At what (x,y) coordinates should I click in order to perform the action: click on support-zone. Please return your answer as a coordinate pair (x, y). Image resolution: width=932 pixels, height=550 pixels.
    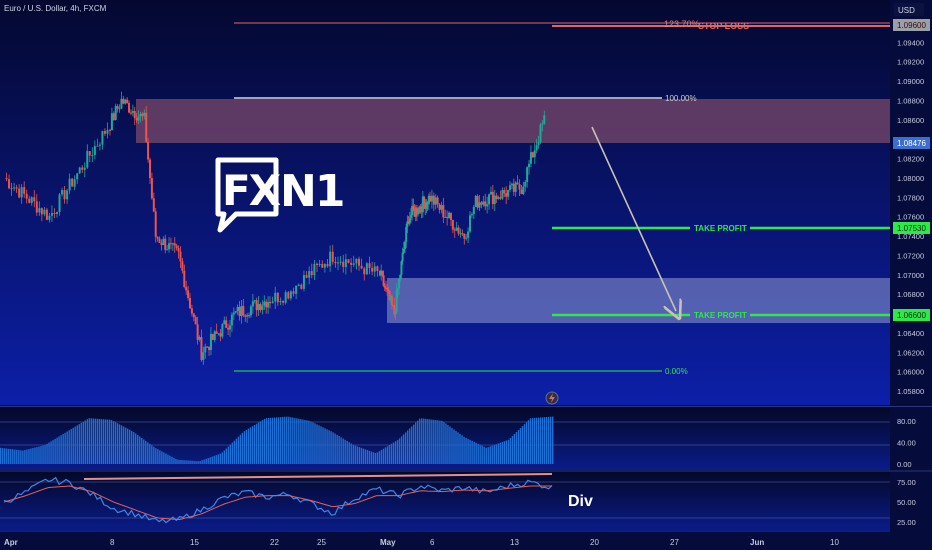
    Looking at the image, I should click on (638, 300).